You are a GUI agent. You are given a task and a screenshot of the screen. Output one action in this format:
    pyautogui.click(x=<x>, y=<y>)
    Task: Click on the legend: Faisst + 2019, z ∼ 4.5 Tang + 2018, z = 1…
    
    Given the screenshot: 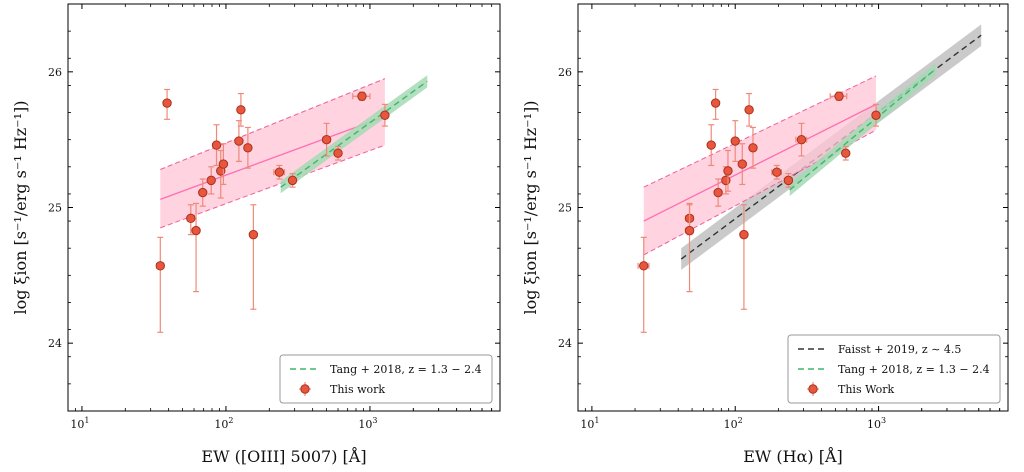 What is the action you would take?
    pyautogui.click(x=894, y=369)
    